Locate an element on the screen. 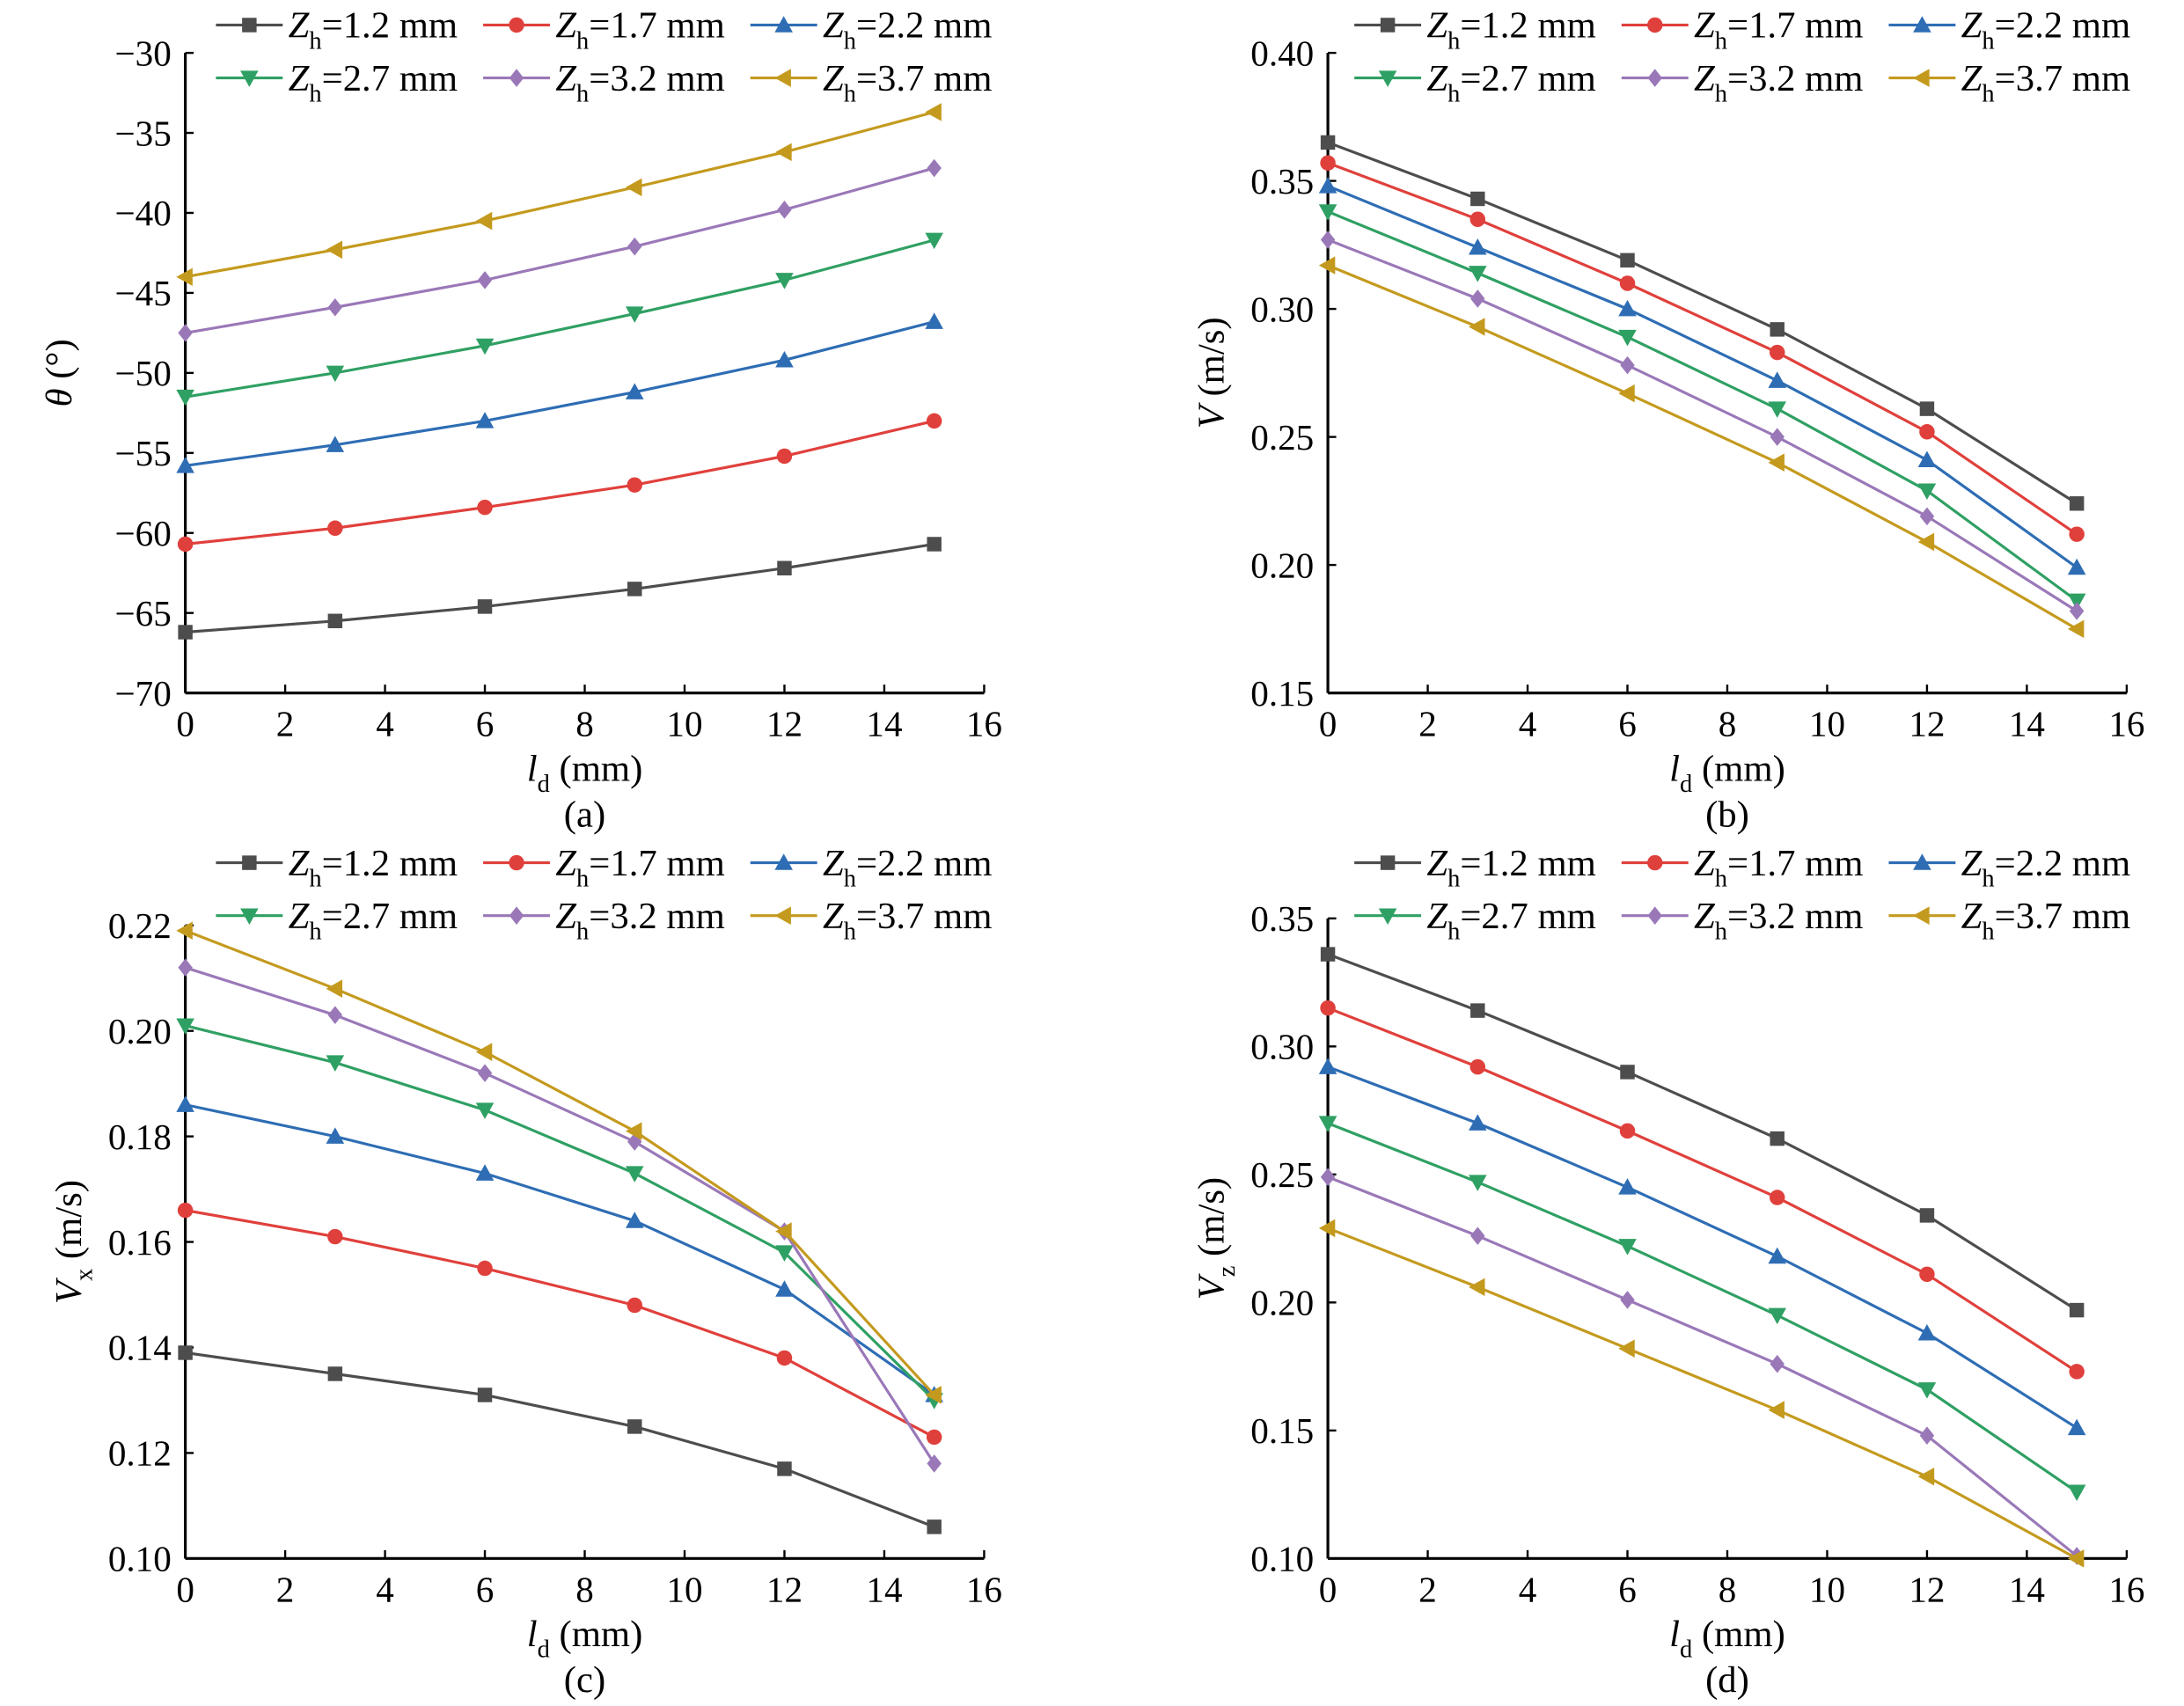 Image resolution: width=2184 pixels, height=1706 pixels. x-axis-label-unit: (mm) is located at coordinates (596, 768).